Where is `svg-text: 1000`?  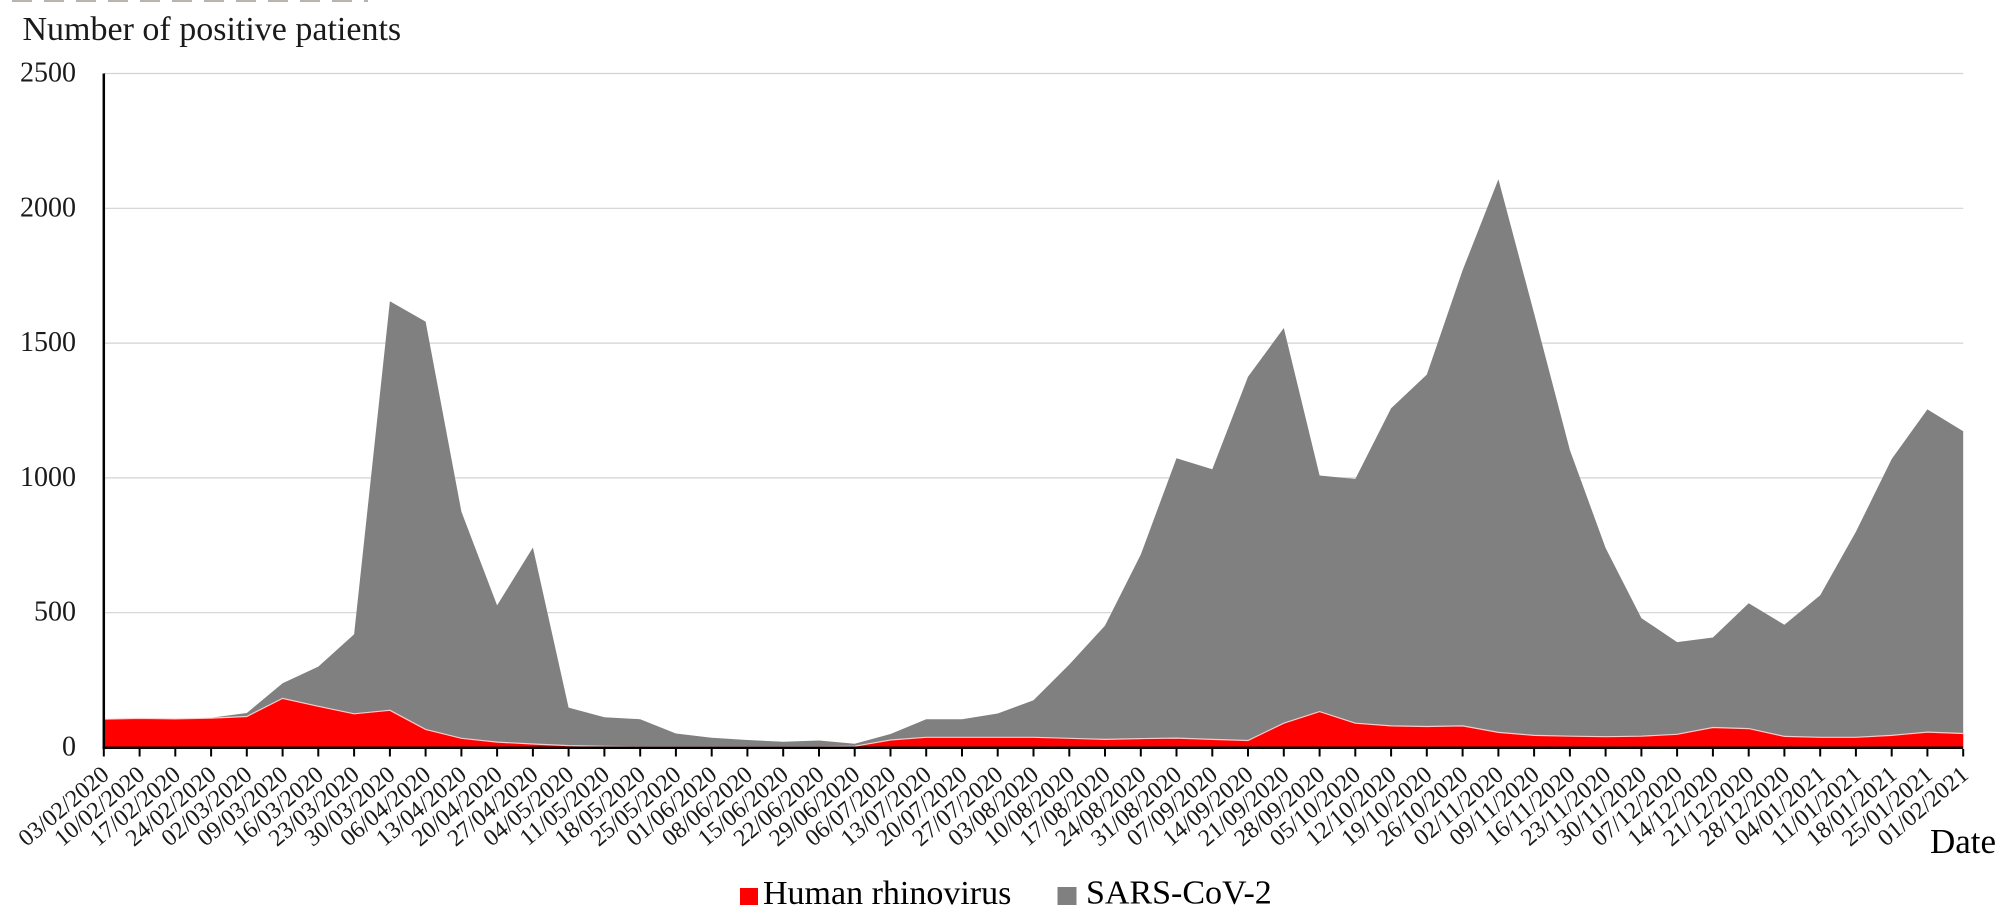 svg-text: 1000 is located at coordinates (48, 477).